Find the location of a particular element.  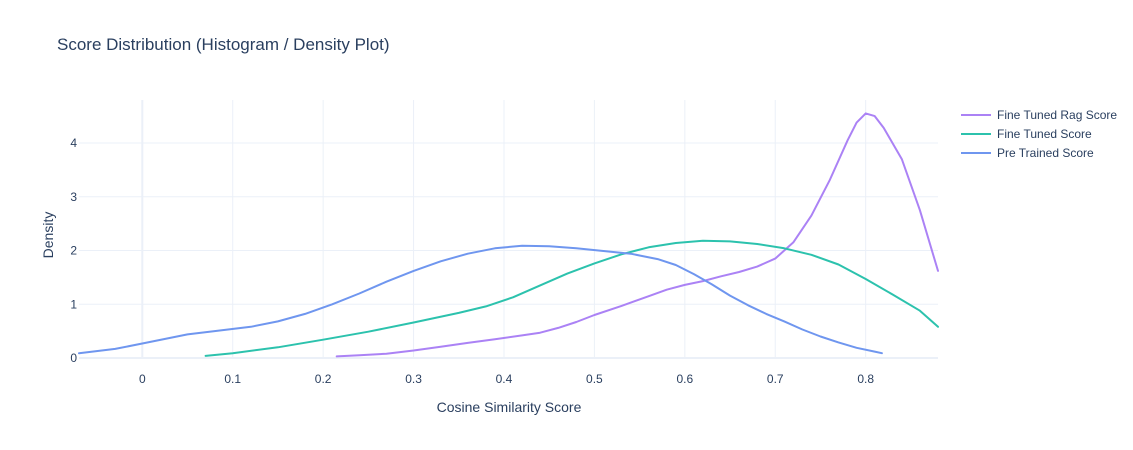

y-tick-label: 2 is located at coordinates (73, 251).